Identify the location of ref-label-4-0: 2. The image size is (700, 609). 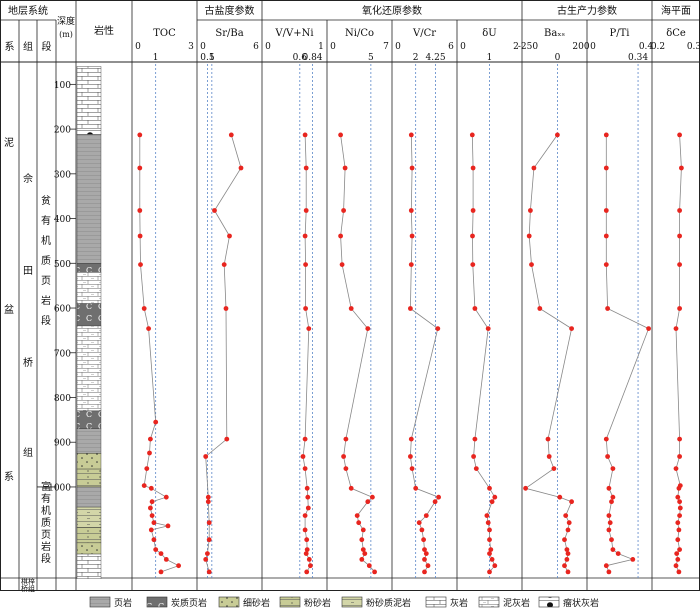
(416, 58).